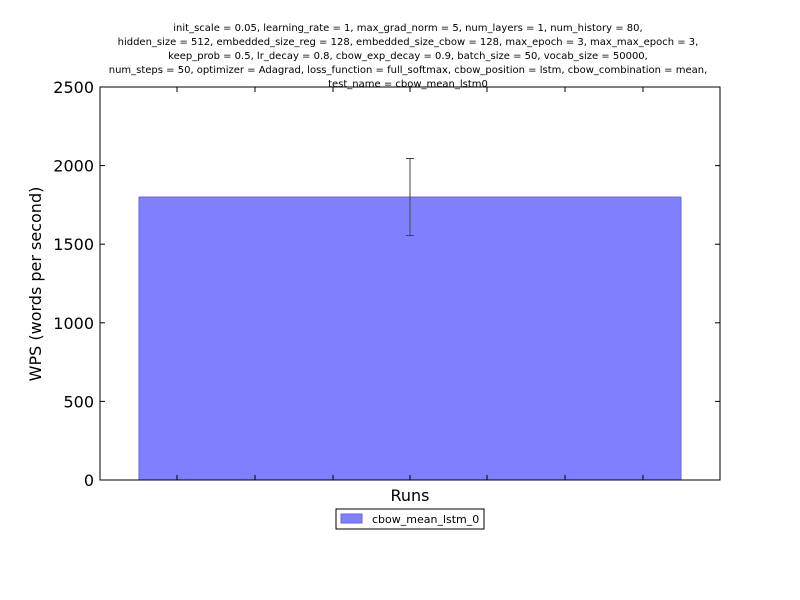 The height and width of the screenshot is (600, 800). I want to click on y-tick-label: 1500, so click(73, 244).